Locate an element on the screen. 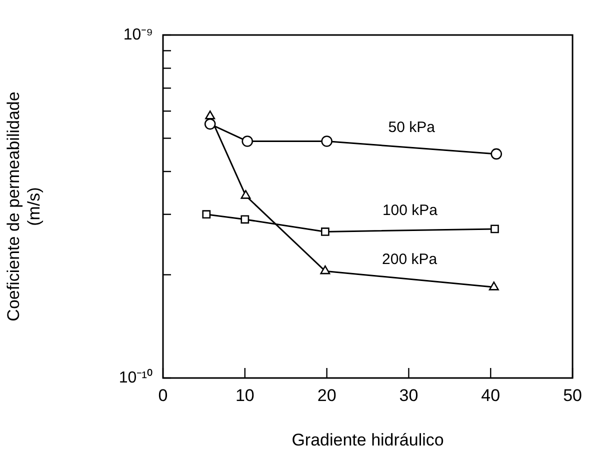  x-tick-label: 40 is located at coordinates (490, 395).